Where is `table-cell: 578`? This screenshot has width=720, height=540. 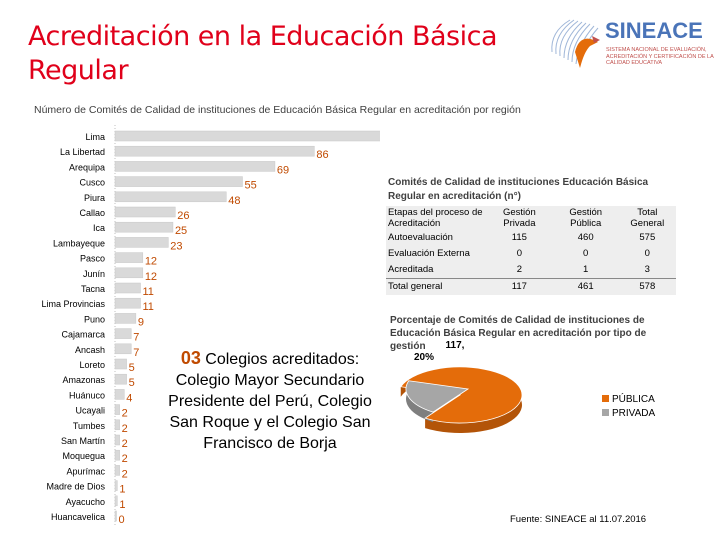 table-cell: 578 is located at coordinates (647, 286).